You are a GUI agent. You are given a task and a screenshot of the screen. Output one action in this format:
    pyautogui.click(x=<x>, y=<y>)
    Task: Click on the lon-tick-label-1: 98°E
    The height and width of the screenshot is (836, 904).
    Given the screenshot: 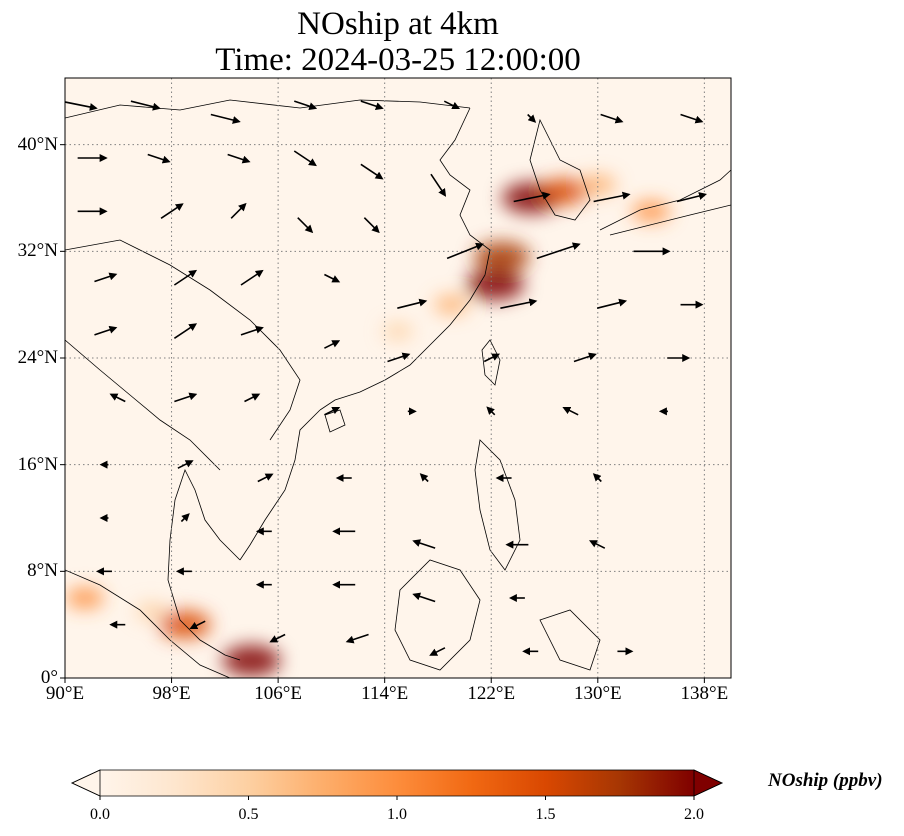 What is the action you would take?
    pyautogui.click(x=171, y=693)
    